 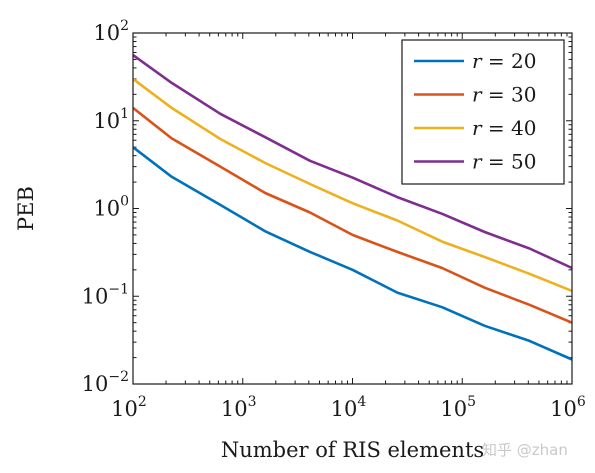 I want to click on x-tick-labels: 102 103 104 105 106, so click(x=348, y=407).